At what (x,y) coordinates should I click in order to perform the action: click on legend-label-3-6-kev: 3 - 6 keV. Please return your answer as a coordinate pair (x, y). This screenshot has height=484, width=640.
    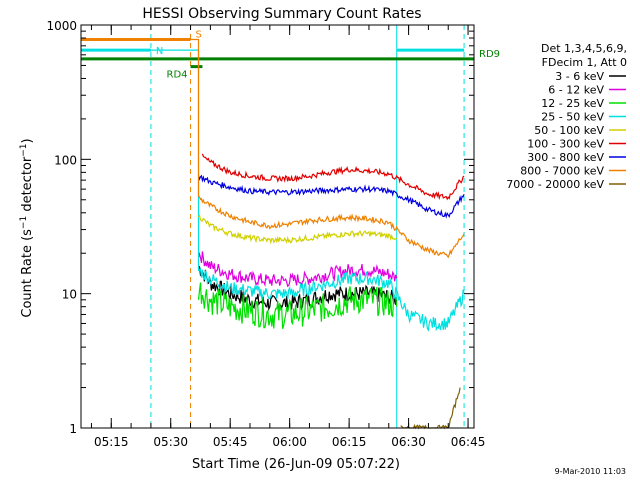
    Looking at the image, I should click on (579, 76).